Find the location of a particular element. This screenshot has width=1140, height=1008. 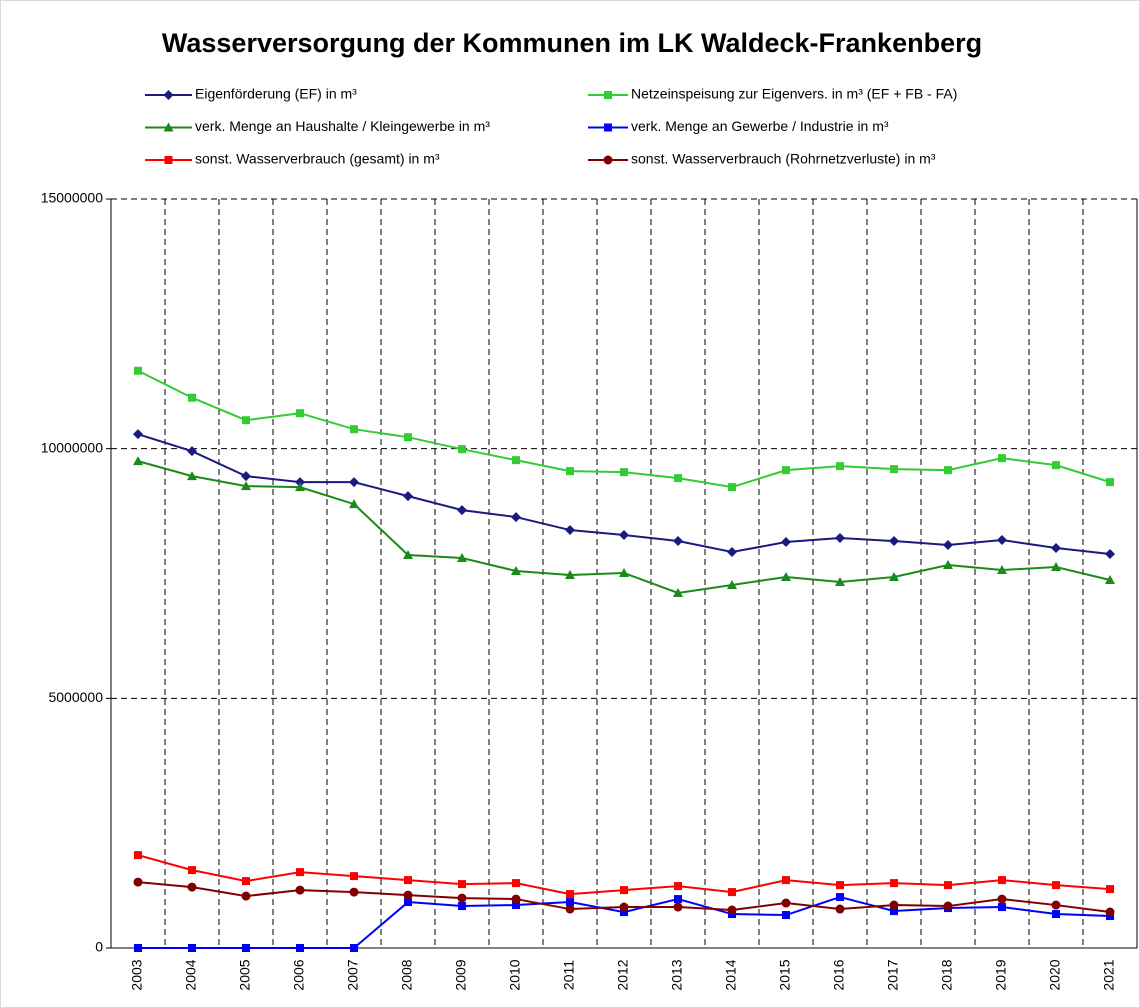

x-tick-label: 2007 is located at coordinates (353, 974).